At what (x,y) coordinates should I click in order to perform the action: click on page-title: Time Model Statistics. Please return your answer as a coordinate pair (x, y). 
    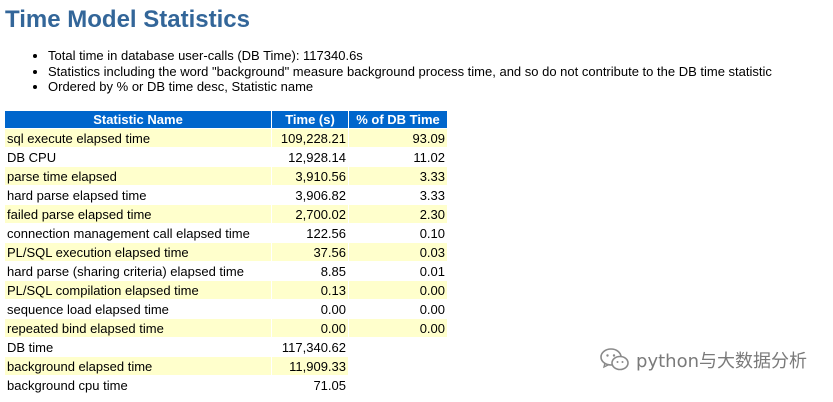
    Looking at the image, I should click on (127, 19).